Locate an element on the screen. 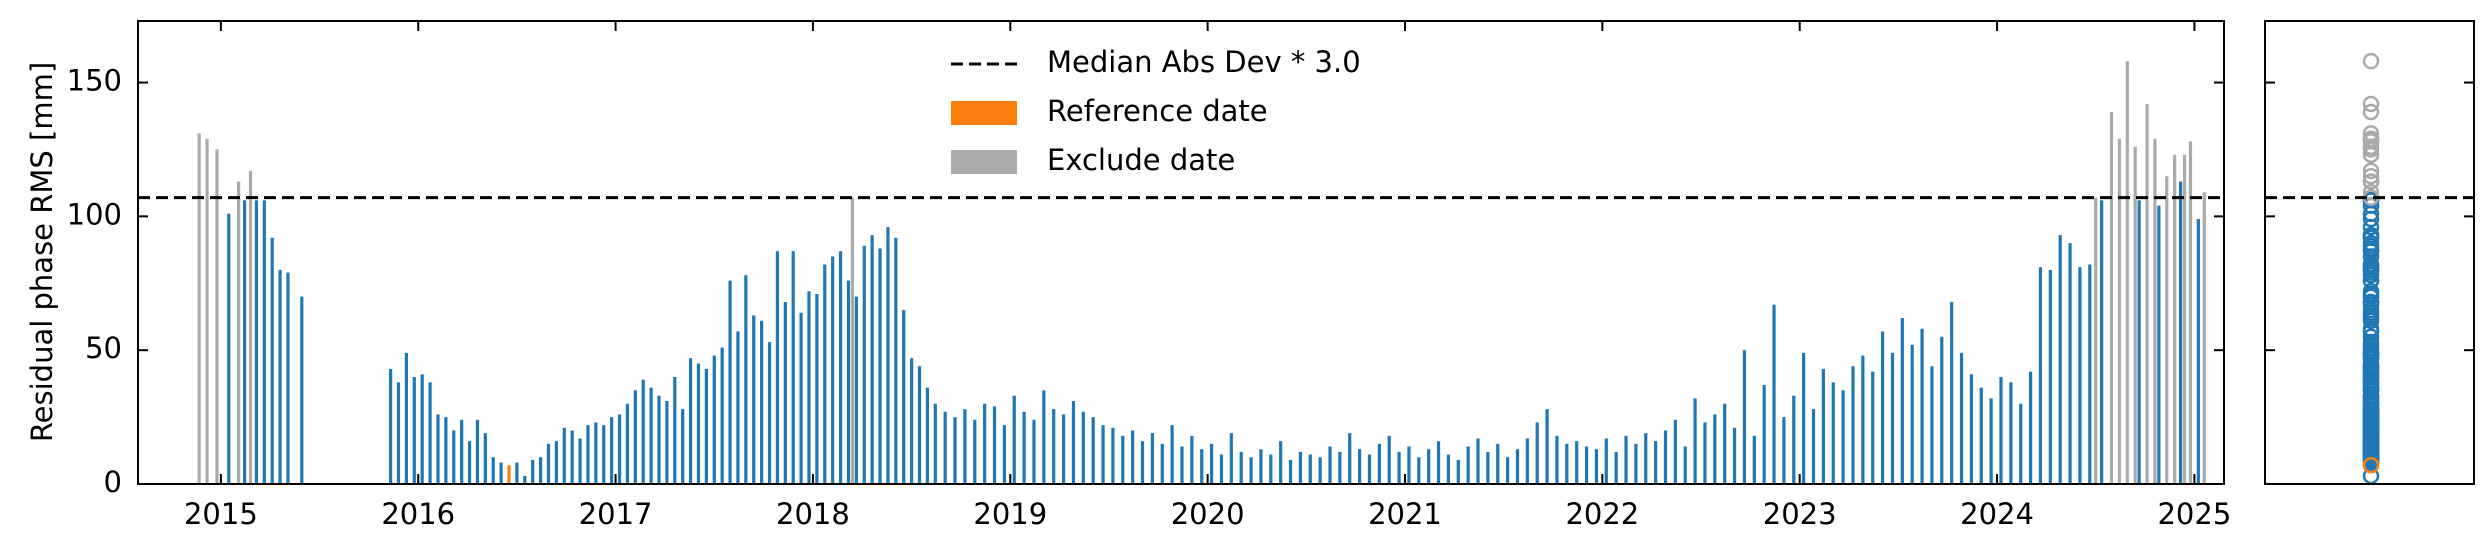  y-tick-label: 50 is located at coordinates (103, 348).